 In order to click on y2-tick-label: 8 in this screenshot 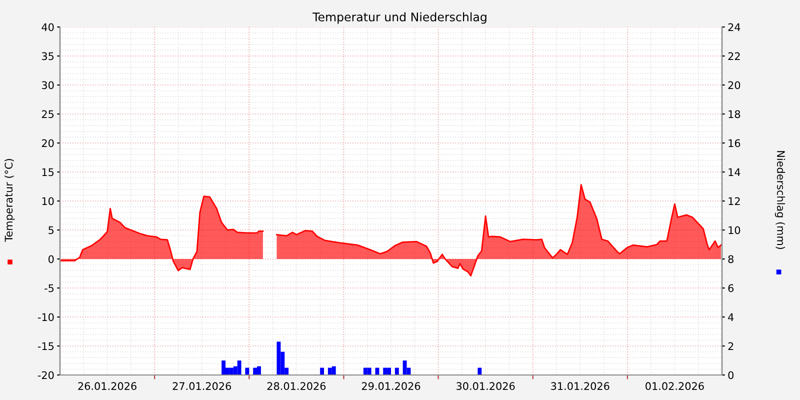, I will do `click(731, 259)`.